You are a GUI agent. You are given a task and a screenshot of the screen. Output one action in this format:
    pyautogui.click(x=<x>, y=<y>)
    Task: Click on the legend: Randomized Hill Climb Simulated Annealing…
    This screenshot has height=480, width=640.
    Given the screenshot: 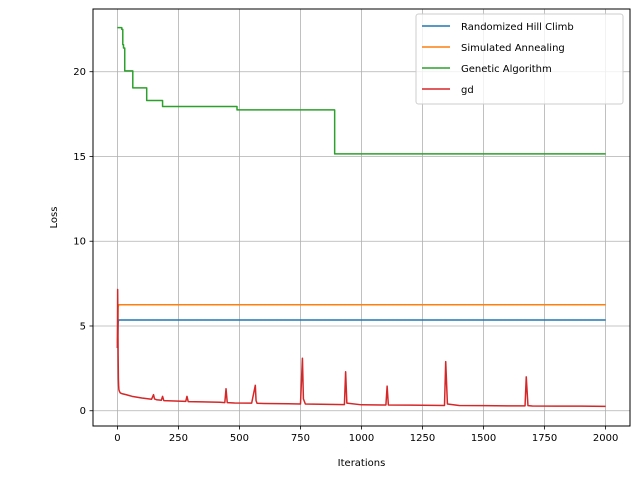 What is the action you would take?
    pyautogui.click(x=519, y=59)
    